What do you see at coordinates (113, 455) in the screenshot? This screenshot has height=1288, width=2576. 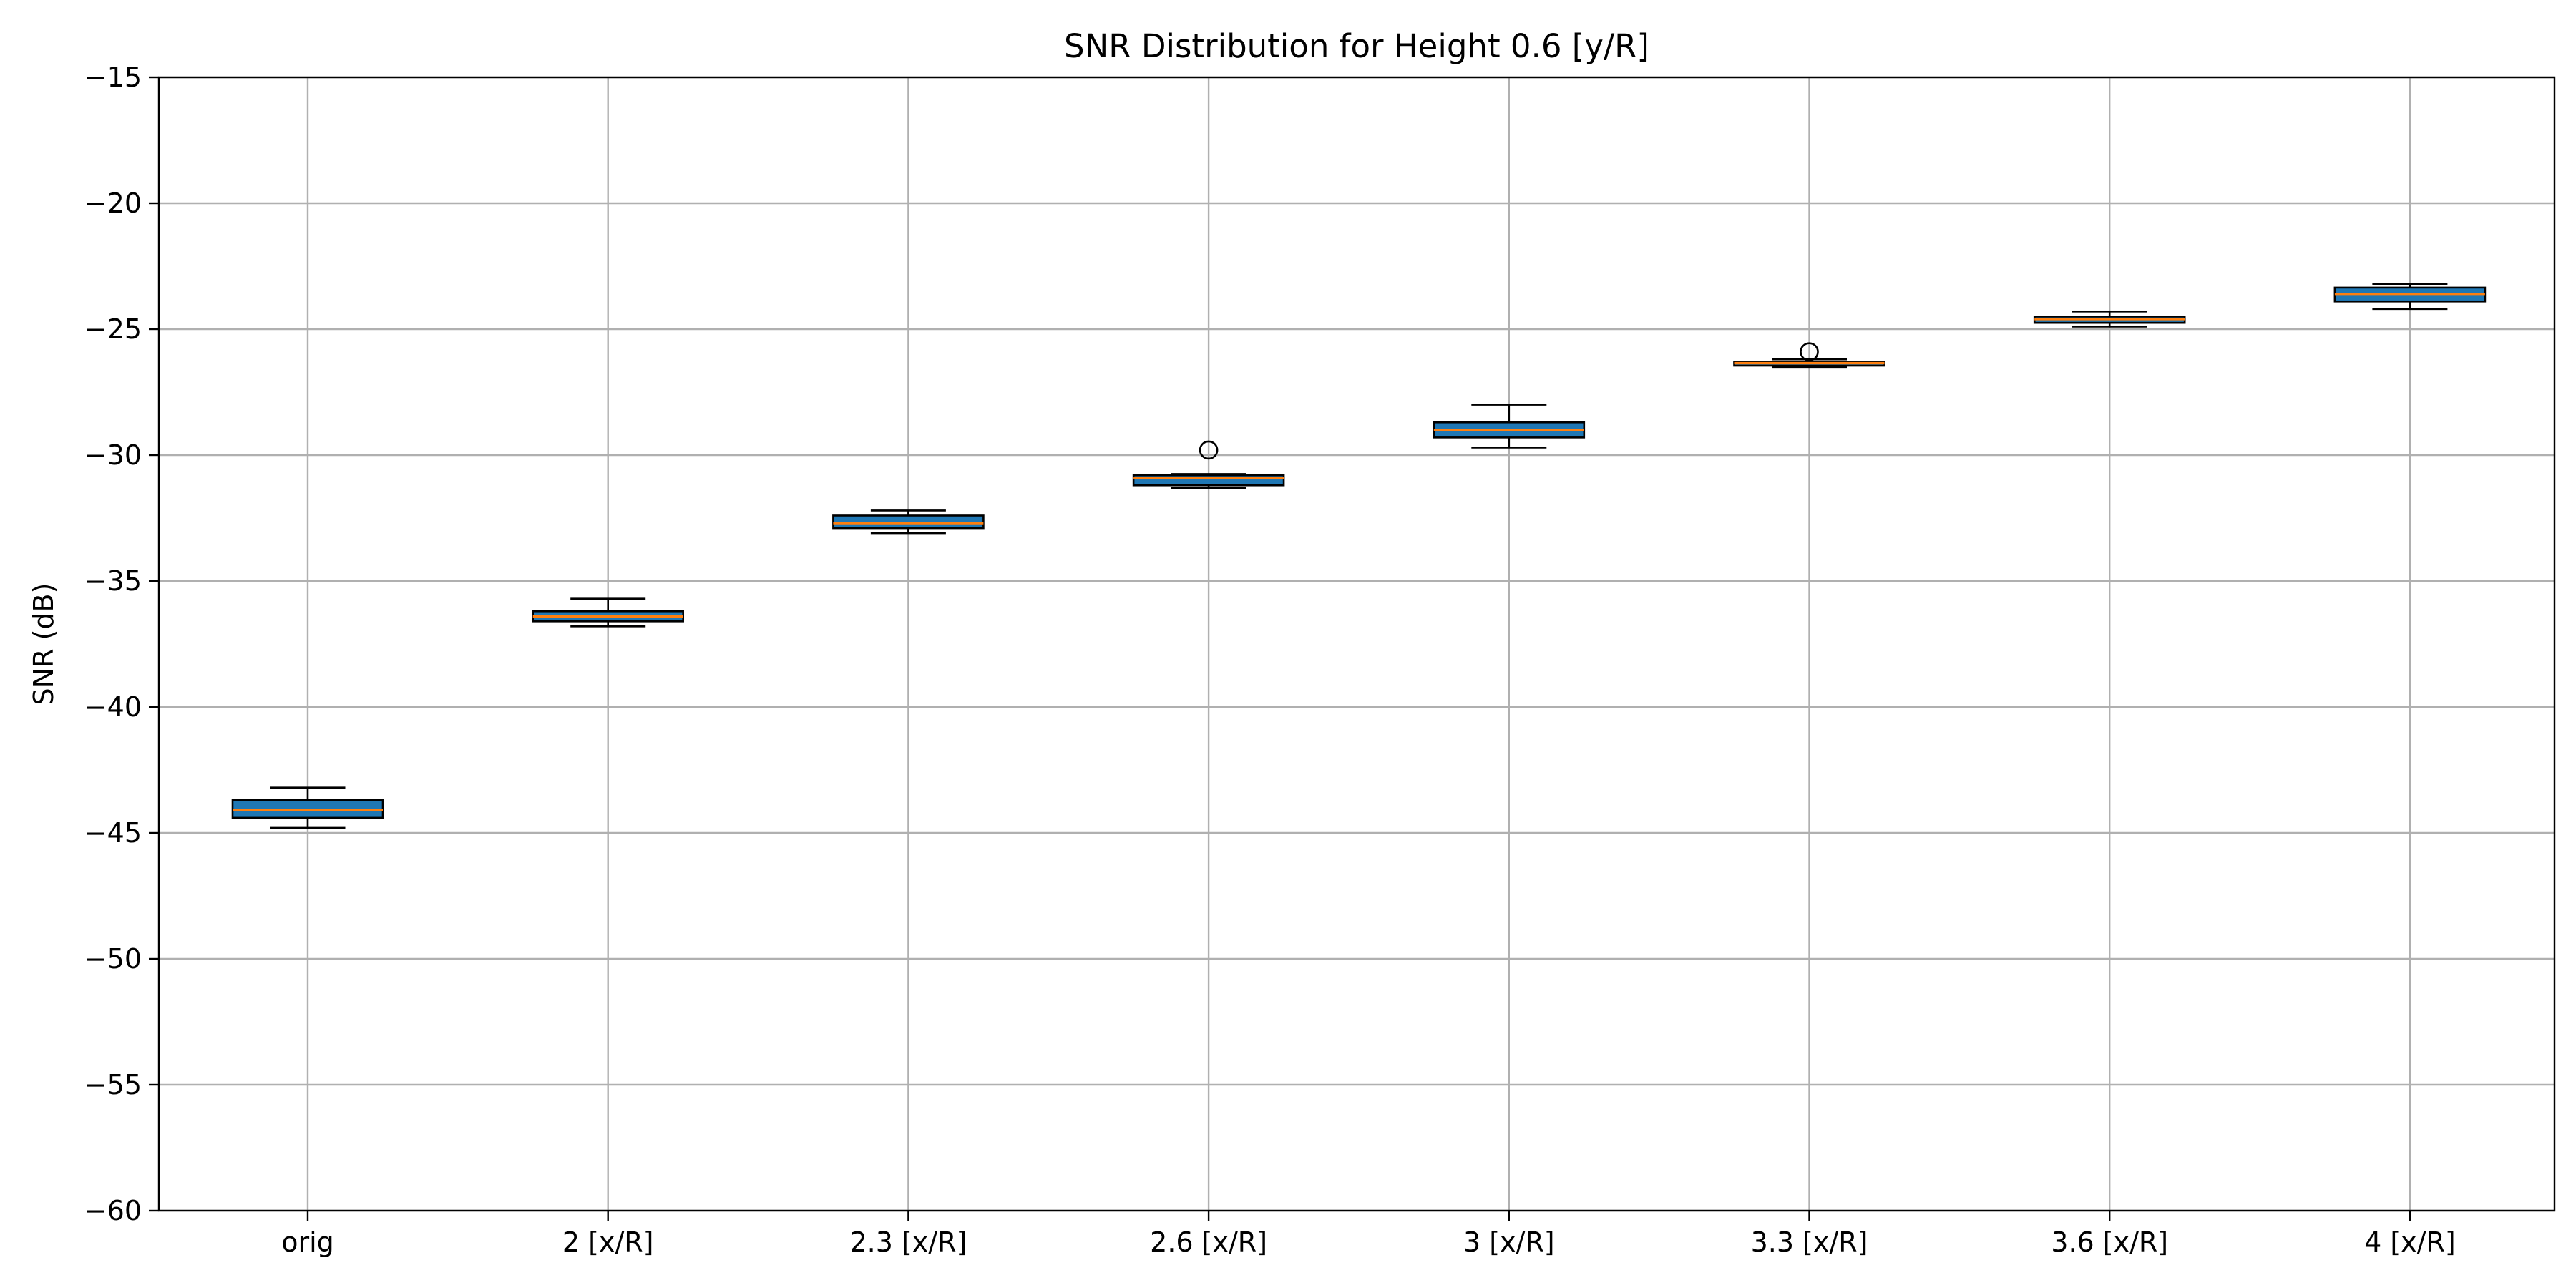 I see `y-tick-label: −30` at bounding box center [113, 455].